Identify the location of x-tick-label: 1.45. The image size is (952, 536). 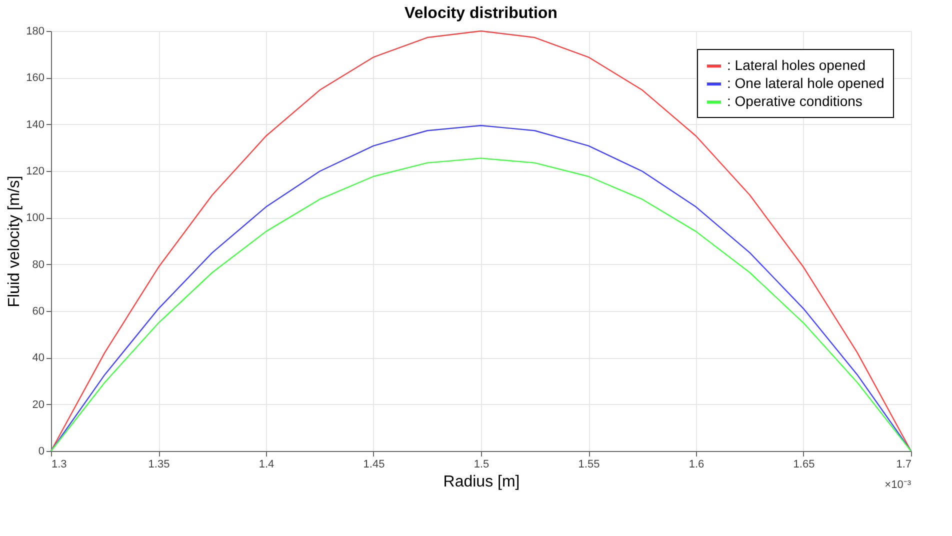
(374, 464).